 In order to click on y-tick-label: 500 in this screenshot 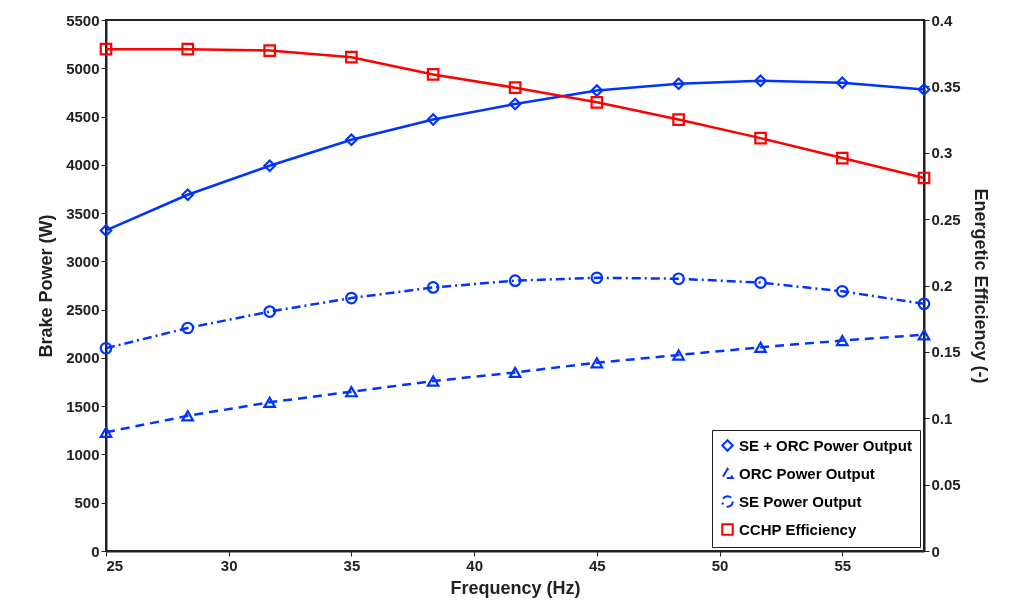, I will do `click(87, 503)`.